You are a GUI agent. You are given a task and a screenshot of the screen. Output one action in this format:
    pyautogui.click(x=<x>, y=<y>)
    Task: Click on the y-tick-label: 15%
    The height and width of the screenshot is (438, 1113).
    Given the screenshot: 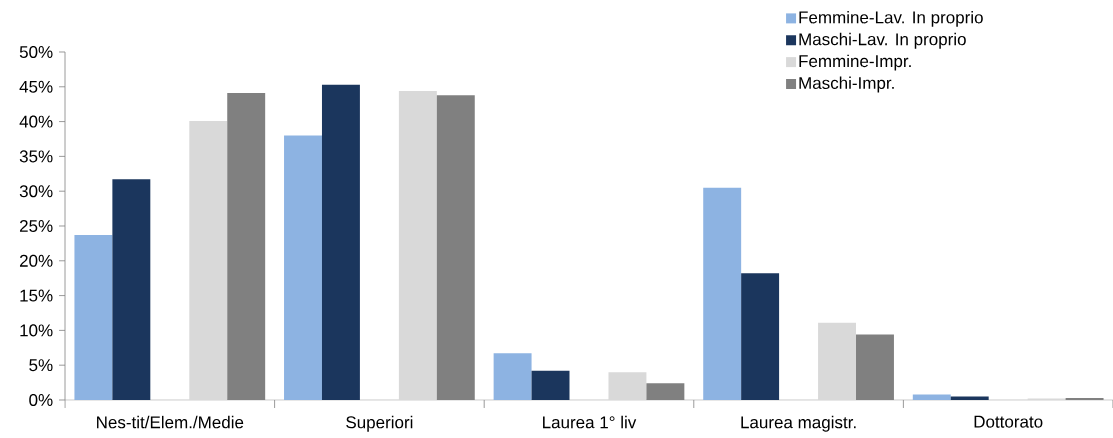 What is the action you would take?
    pyautogui.click(x=36, y=295)
    